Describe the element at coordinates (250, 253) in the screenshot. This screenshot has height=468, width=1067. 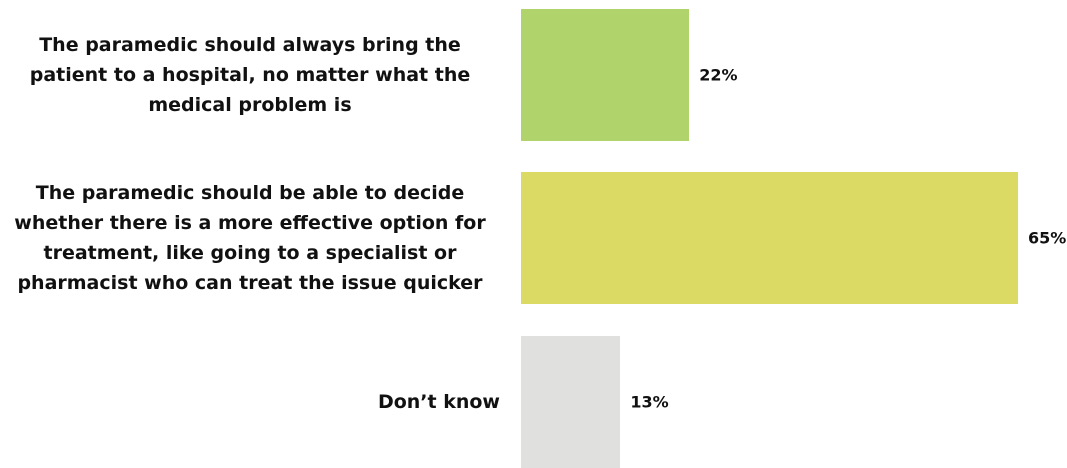
I see `category-label-line: treatment, like going to a specialist or` at that location.